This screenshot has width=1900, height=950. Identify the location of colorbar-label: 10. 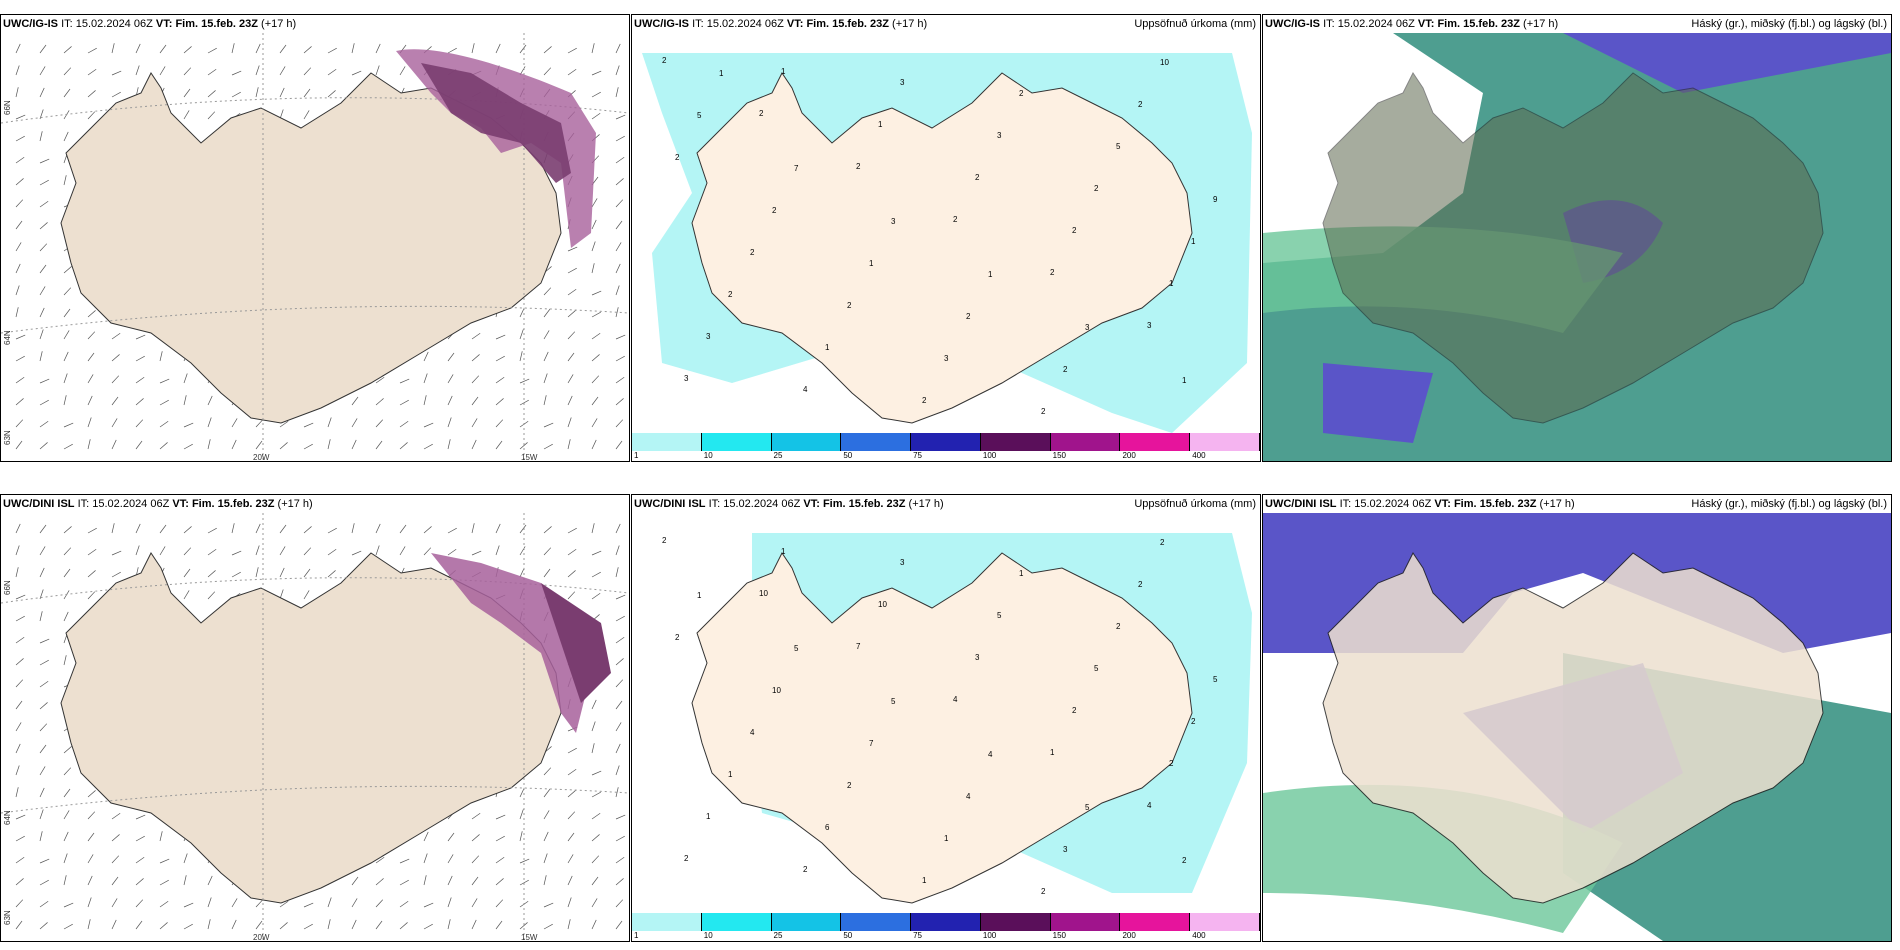
(708, 935).